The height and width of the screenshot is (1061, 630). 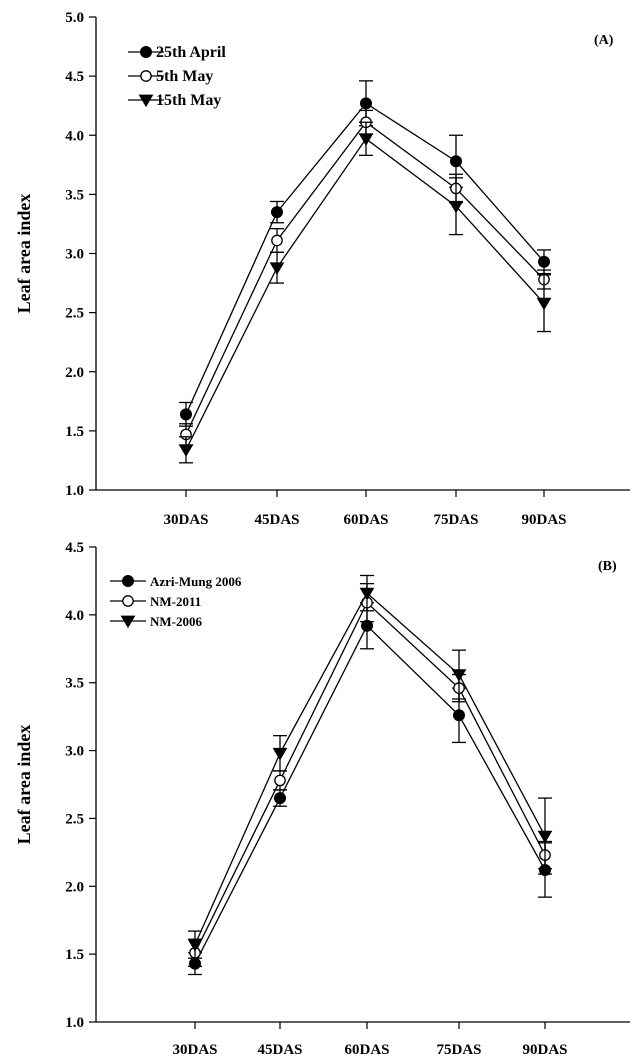 What do you see at coordinates (191, 52) in the screenshot?
I see `legend-label: 25th April` at bounding box center [191, 52].